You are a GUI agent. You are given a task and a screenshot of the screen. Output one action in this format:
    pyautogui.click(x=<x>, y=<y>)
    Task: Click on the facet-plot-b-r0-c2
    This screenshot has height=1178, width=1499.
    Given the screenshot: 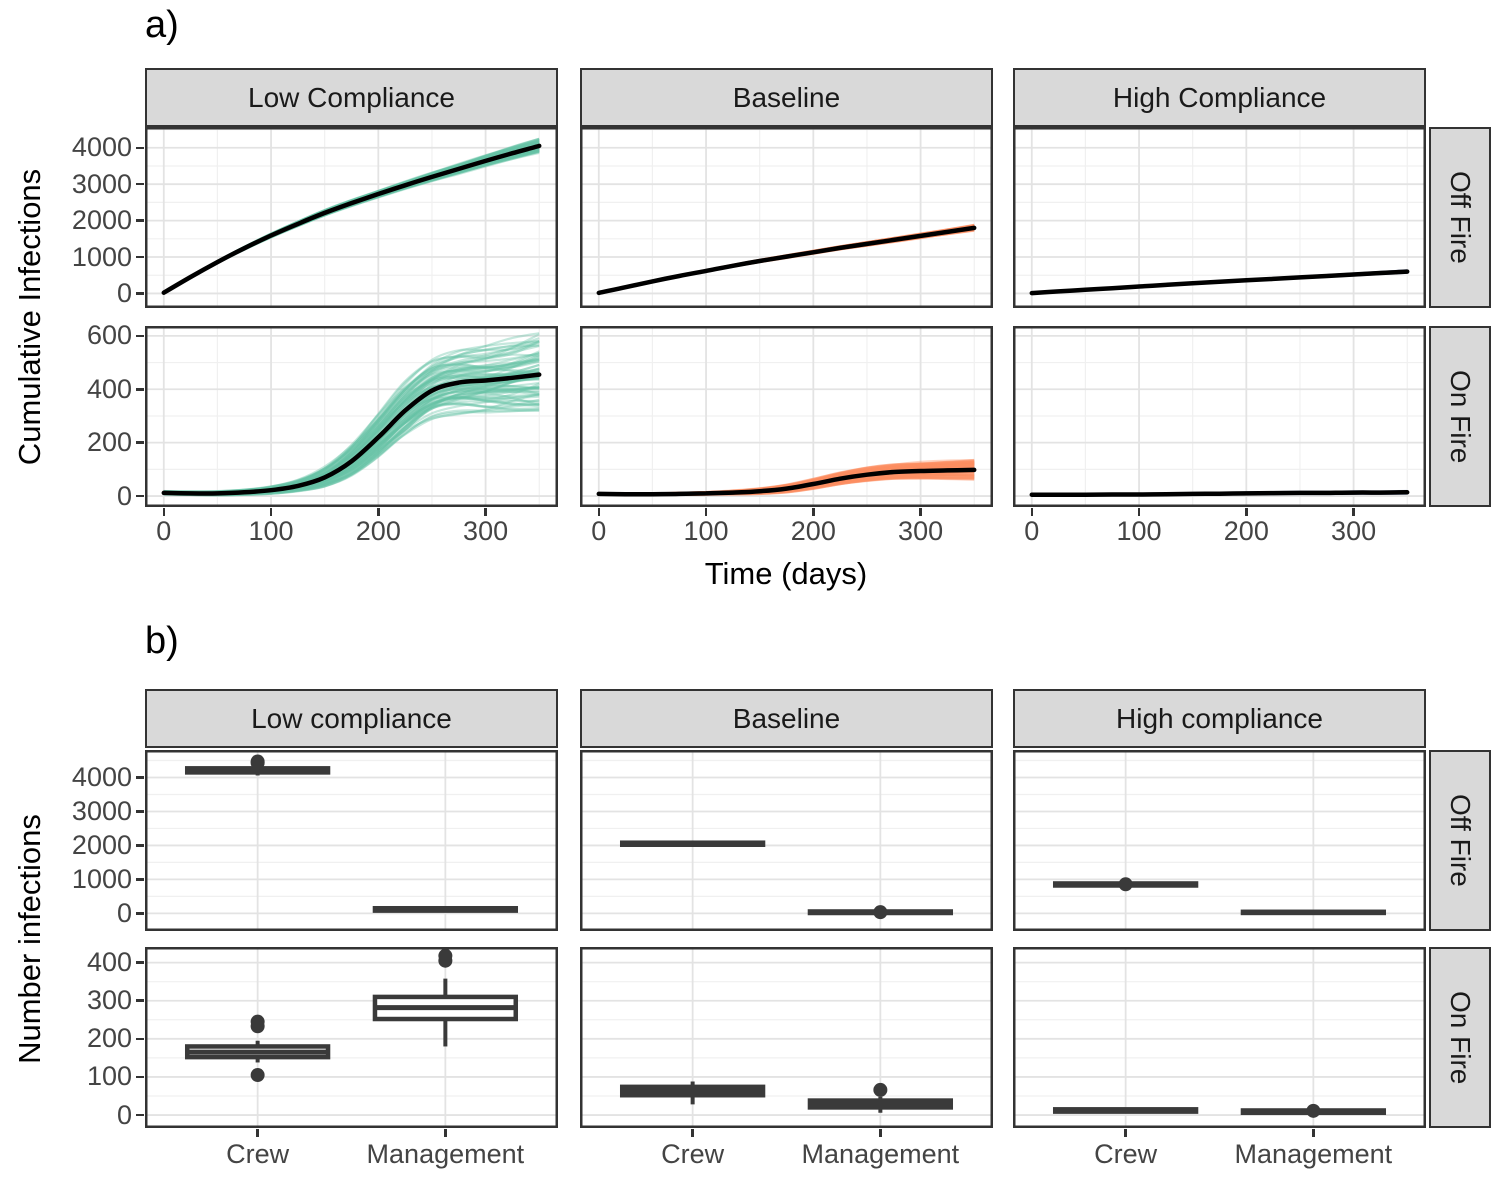 What is the action you would take?
    pyautogui.click(x=1219, y=840)
    